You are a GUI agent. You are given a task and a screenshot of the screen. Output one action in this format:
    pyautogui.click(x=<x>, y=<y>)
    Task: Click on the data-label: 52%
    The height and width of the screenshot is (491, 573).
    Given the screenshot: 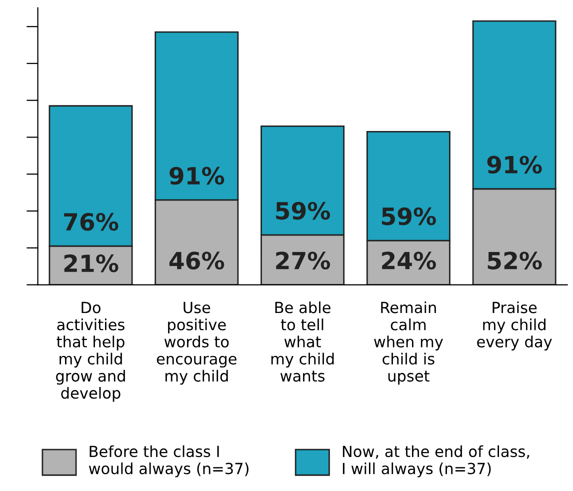 What is the action you would take?
    pyautogui.click(x=515, y=261)
    